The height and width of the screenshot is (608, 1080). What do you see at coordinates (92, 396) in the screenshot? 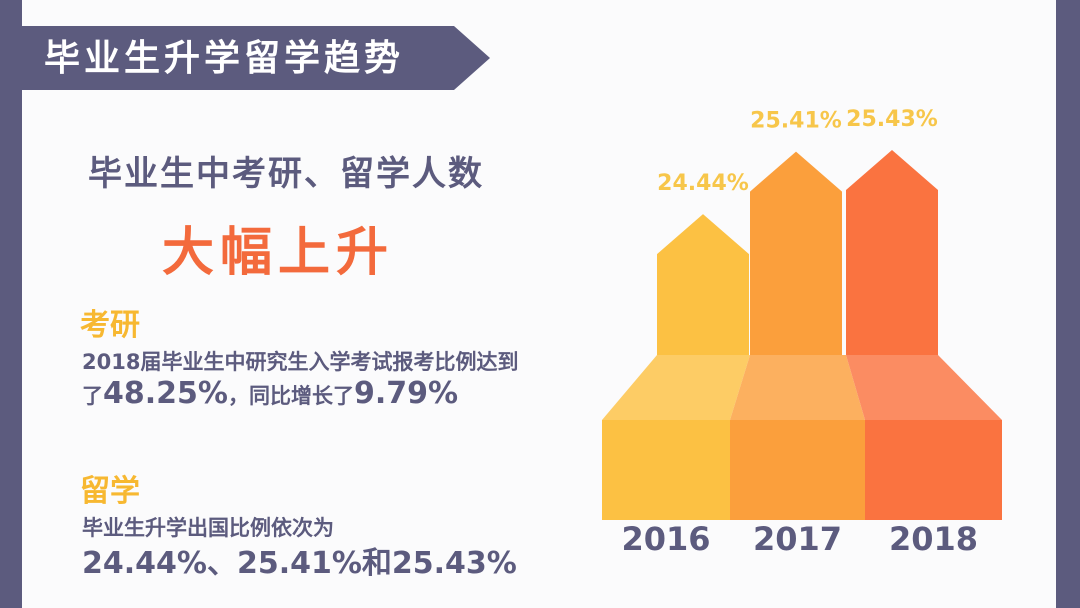
I see `kaoyan-prefix: 了` at bounding box center [92, 396].